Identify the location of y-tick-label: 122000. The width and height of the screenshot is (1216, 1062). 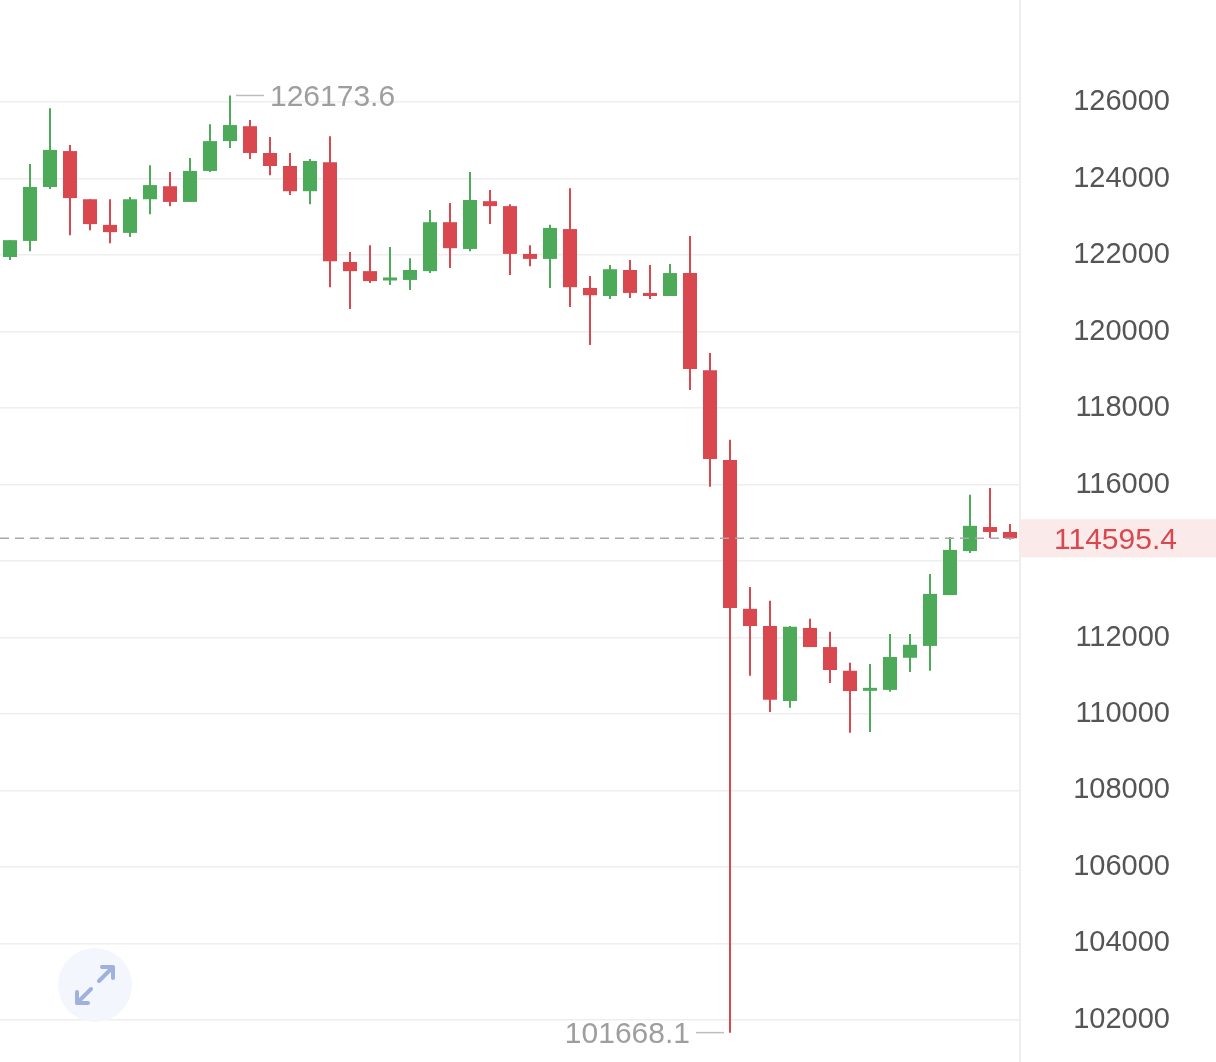
(1121, 253).